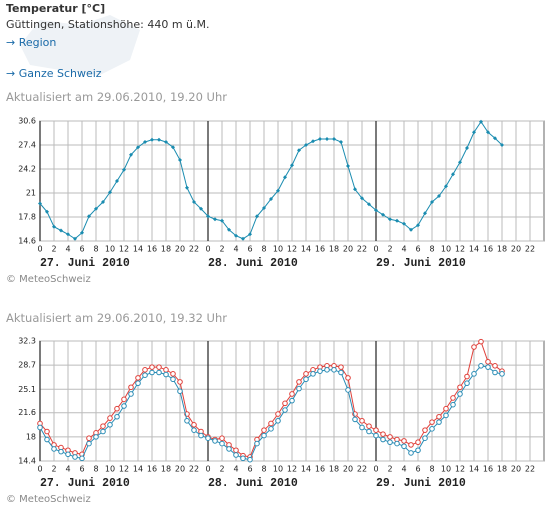 This screenshot has width=550, height=510. I want to click on x-tick-label: 12, so click(124, 469).